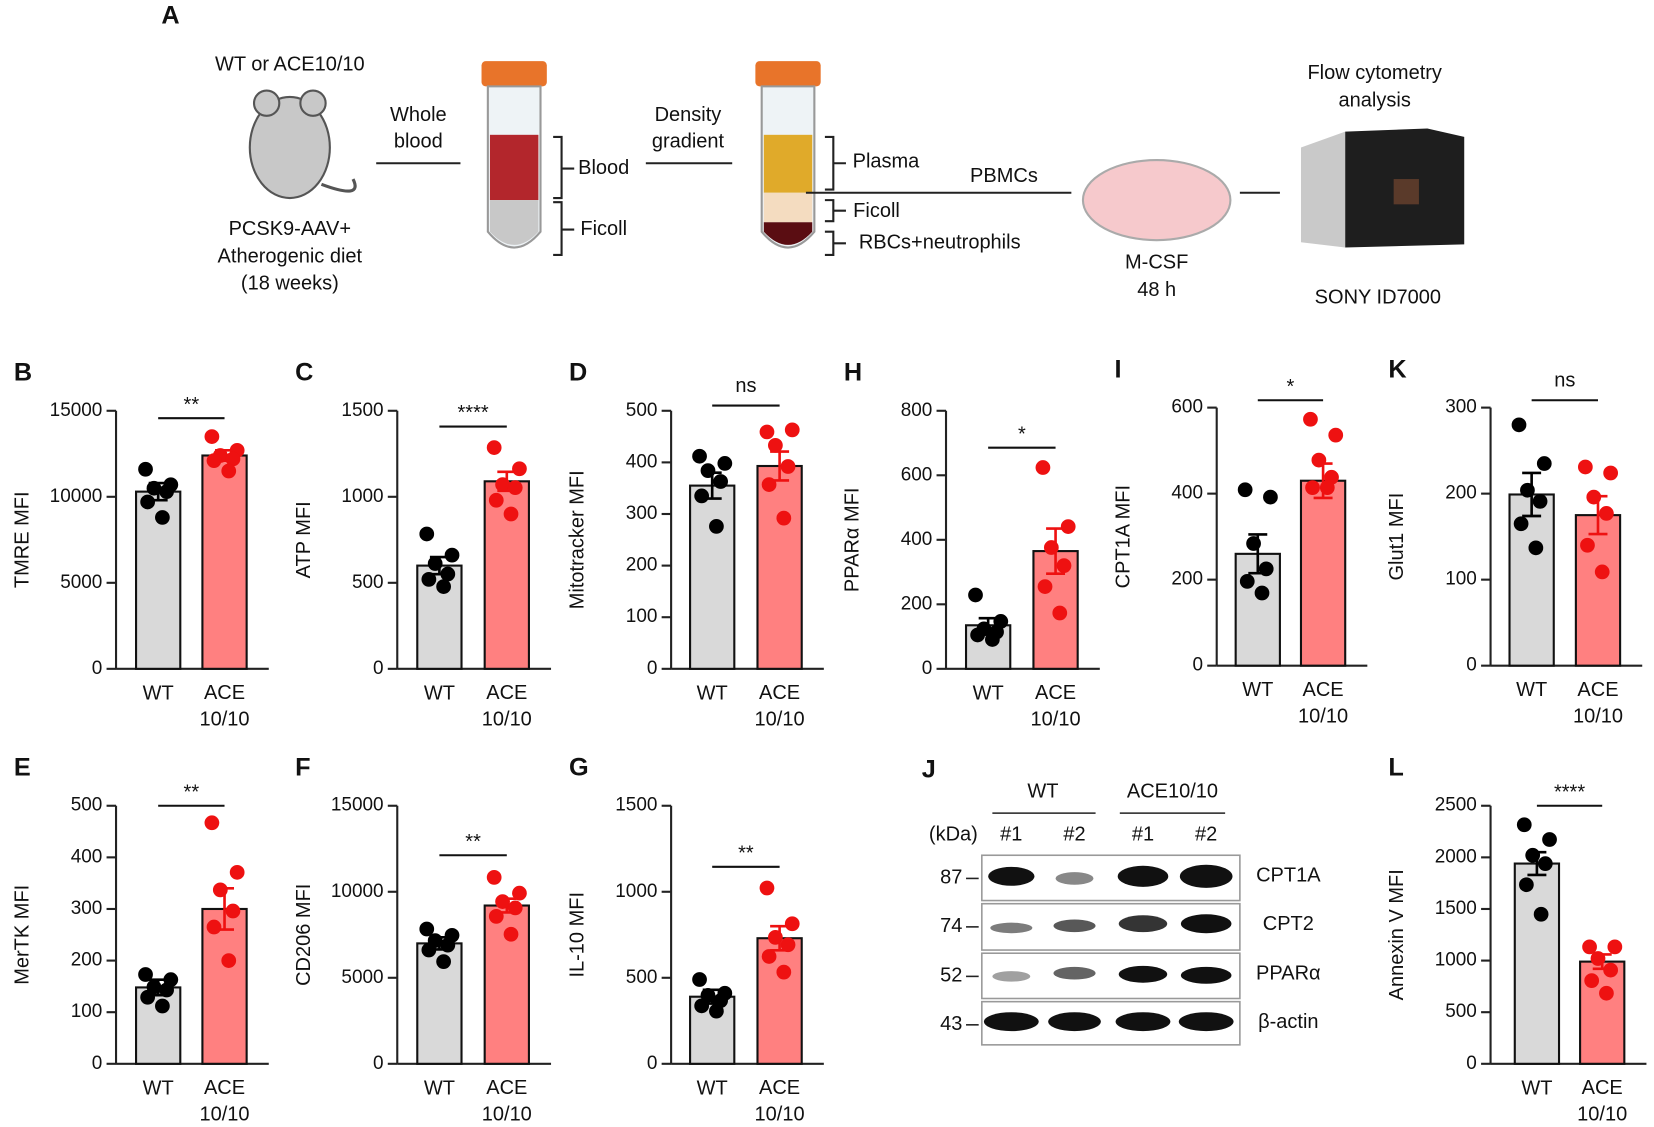 The height and width of the screenshot is (1127, 1654). What do you see at coordinates (1288, 876) in the screenshot?
I see `protein-label: CPT1A` at bounding box center [1288, 876].